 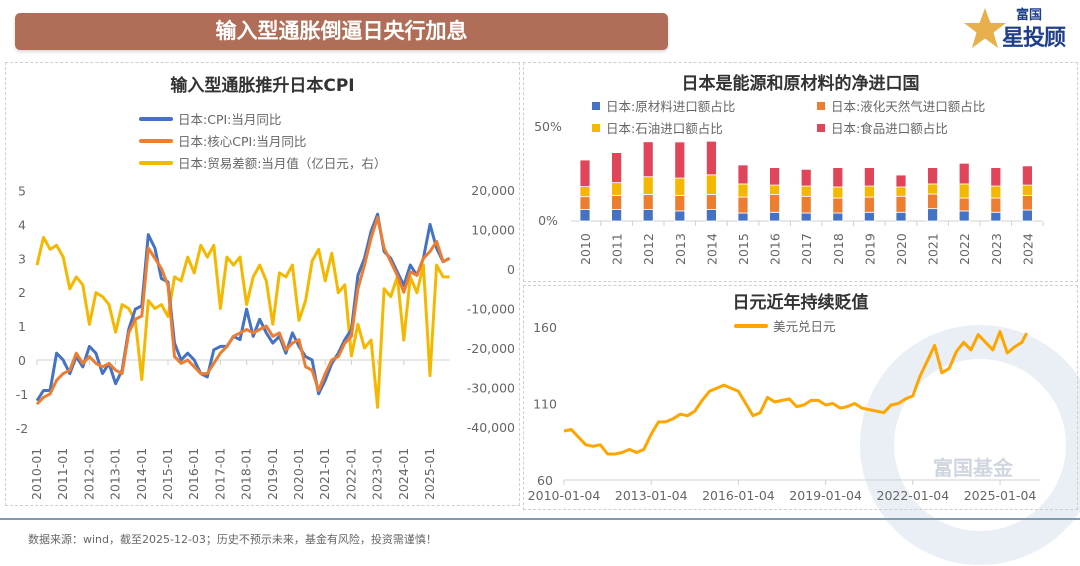 I want to click on legend-item-lng: 日本:液化天然气进口额占比, so click(x=901, y=105).